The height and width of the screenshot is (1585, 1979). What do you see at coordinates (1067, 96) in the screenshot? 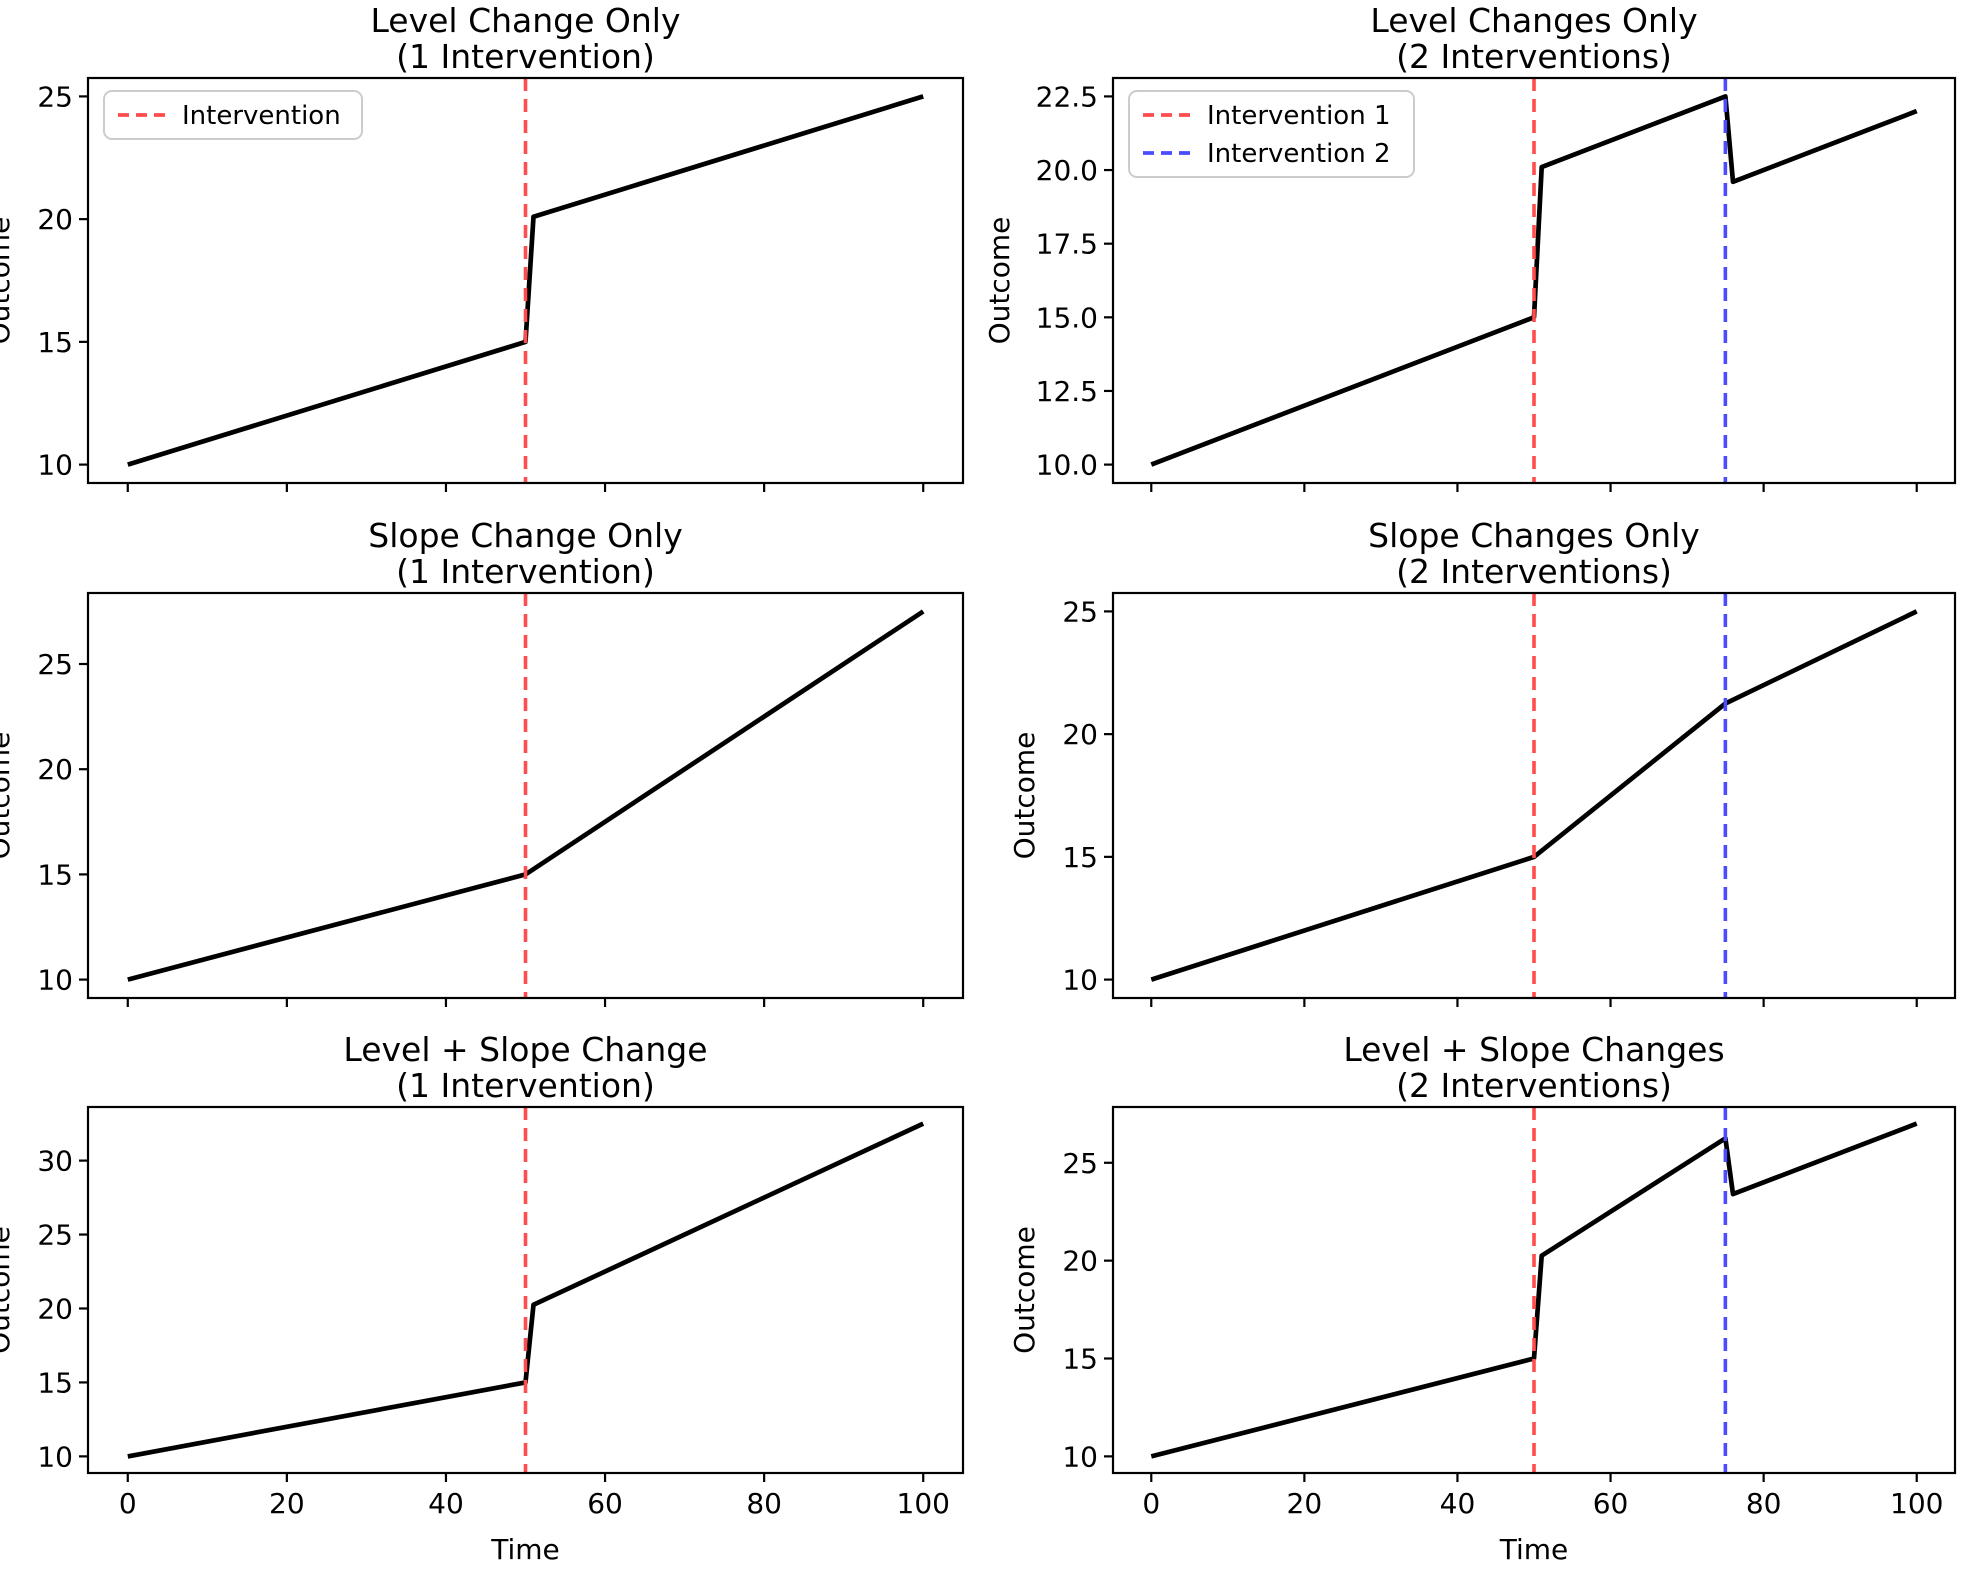
I see `y-tick-label: 22.5` at bounding box center [1067, 96].